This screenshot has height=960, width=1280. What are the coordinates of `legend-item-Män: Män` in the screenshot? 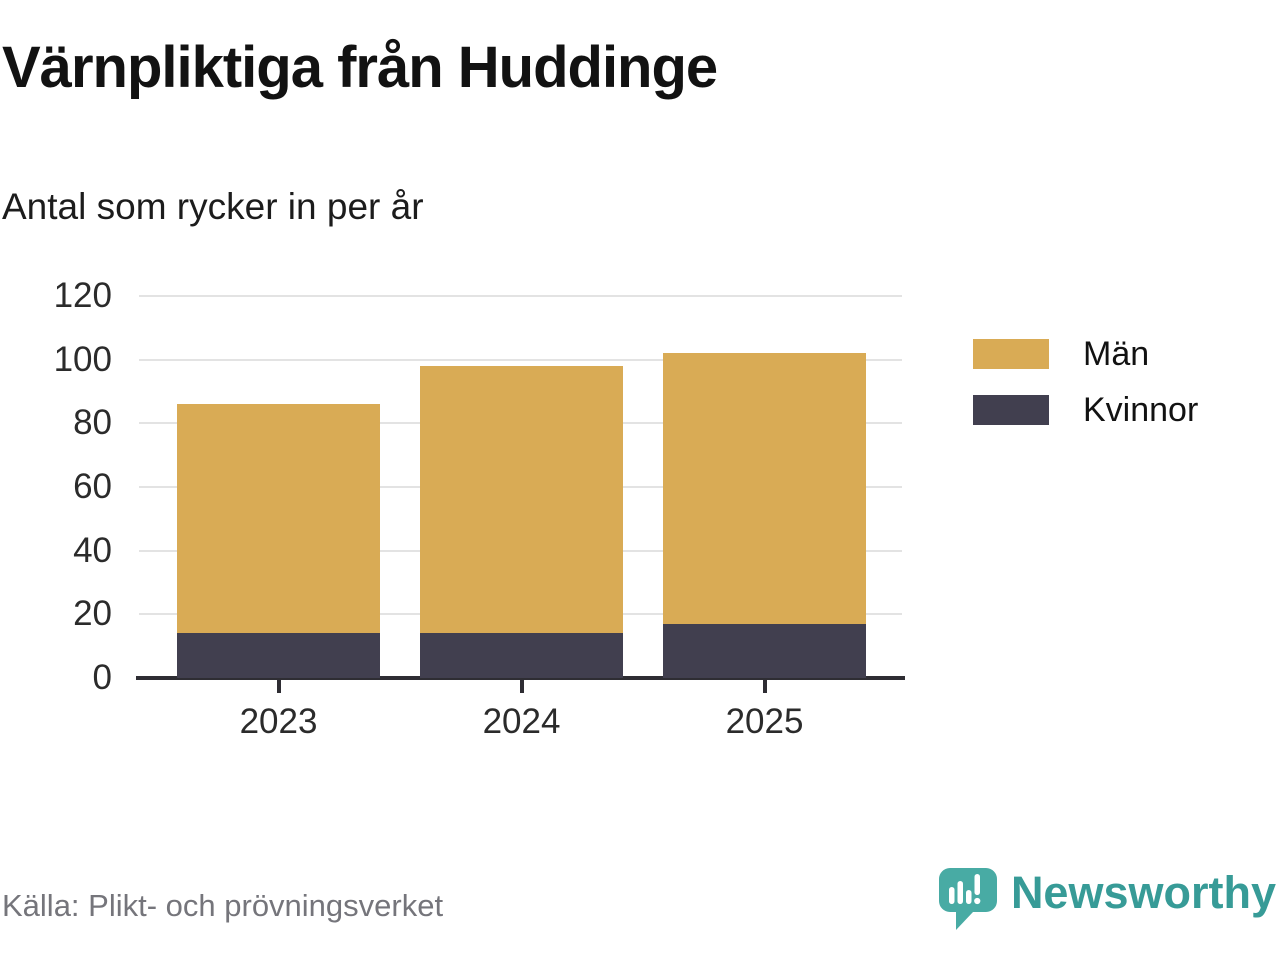 It's located at (1085, 354).